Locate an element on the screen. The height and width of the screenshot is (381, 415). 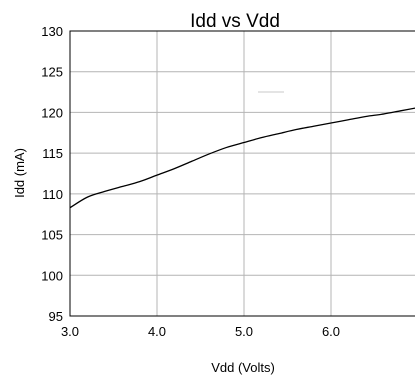
x-tick-label: 4.0 is located at coordinates (157, 331).